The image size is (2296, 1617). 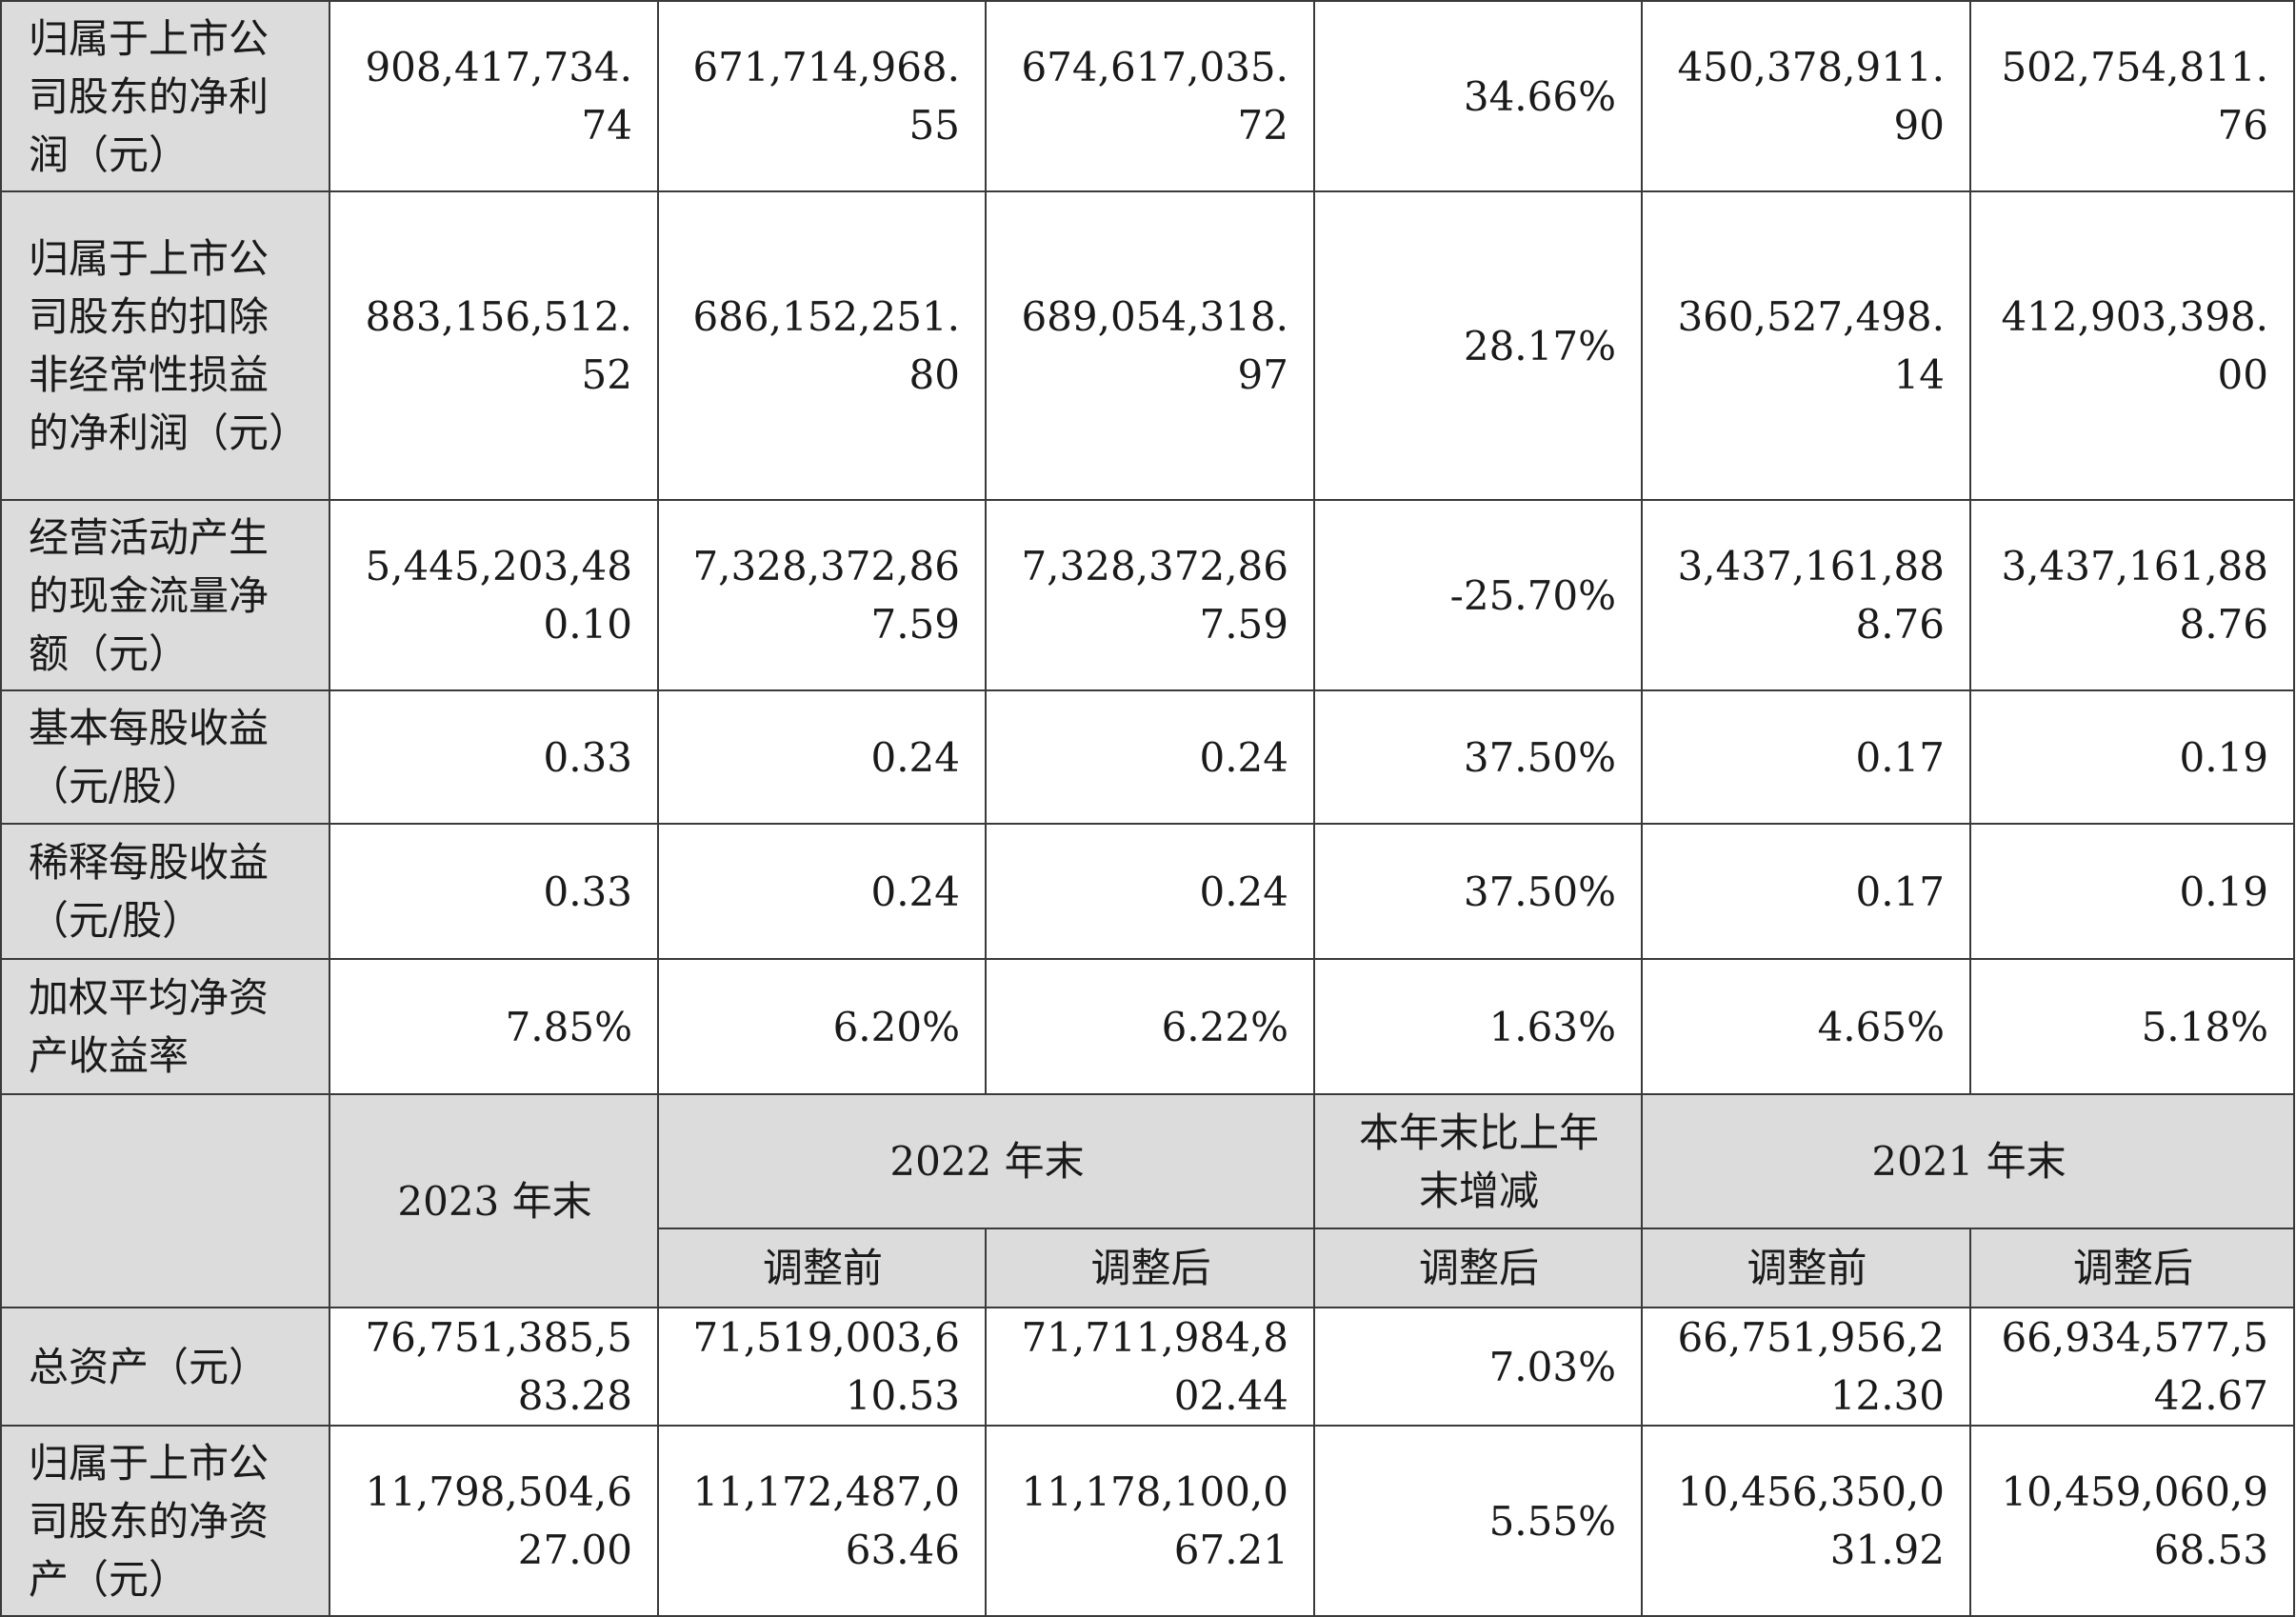 I want to click on row-label: 归属于上市公司股东的净资产（元）, so click(x=165, y=1521).